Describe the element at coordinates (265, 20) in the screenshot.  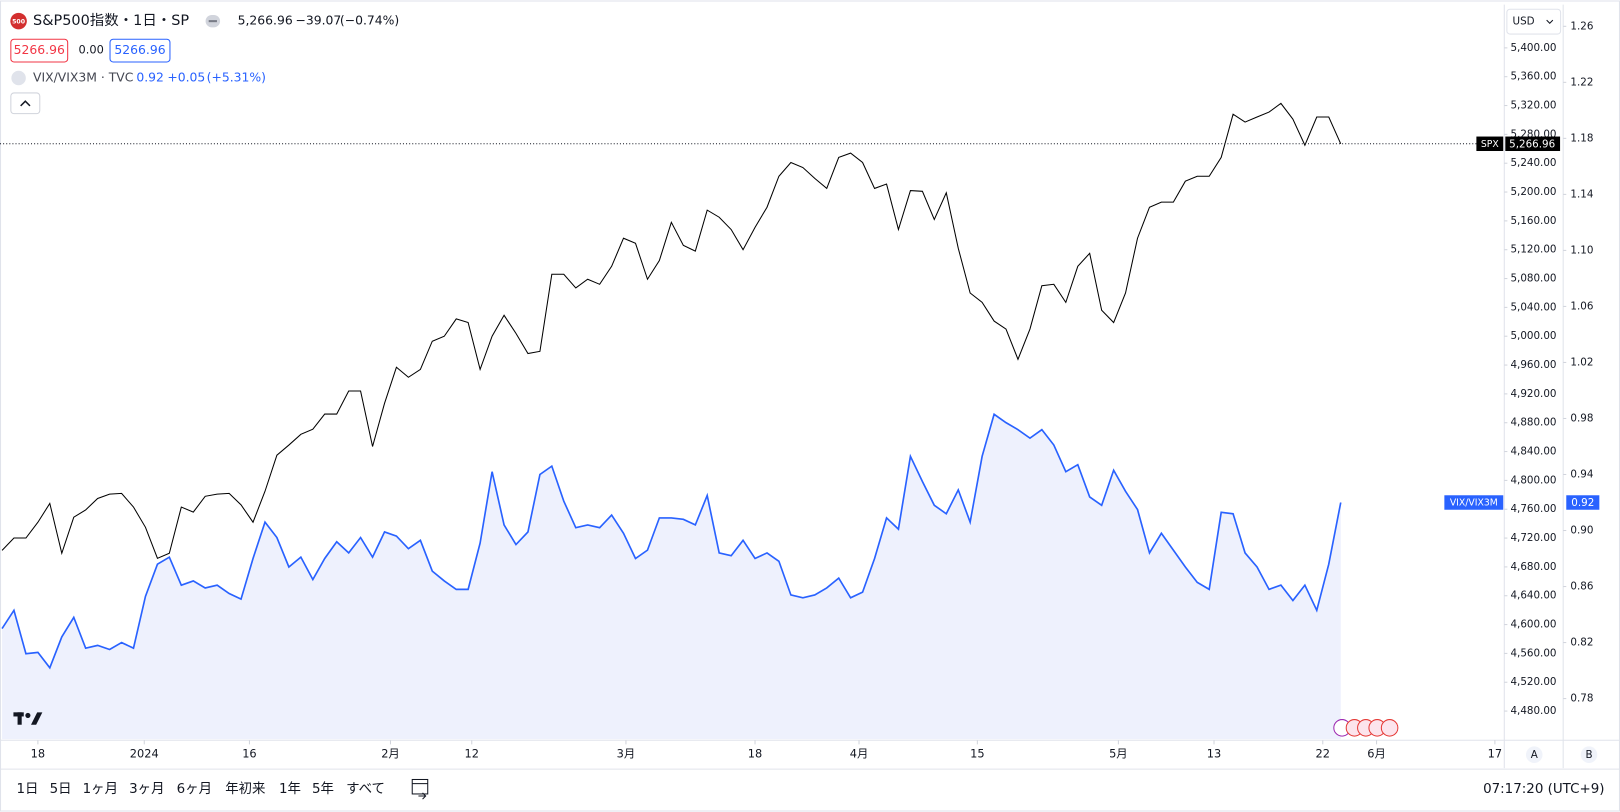
I see `last-price: 5,266.96` at that location.